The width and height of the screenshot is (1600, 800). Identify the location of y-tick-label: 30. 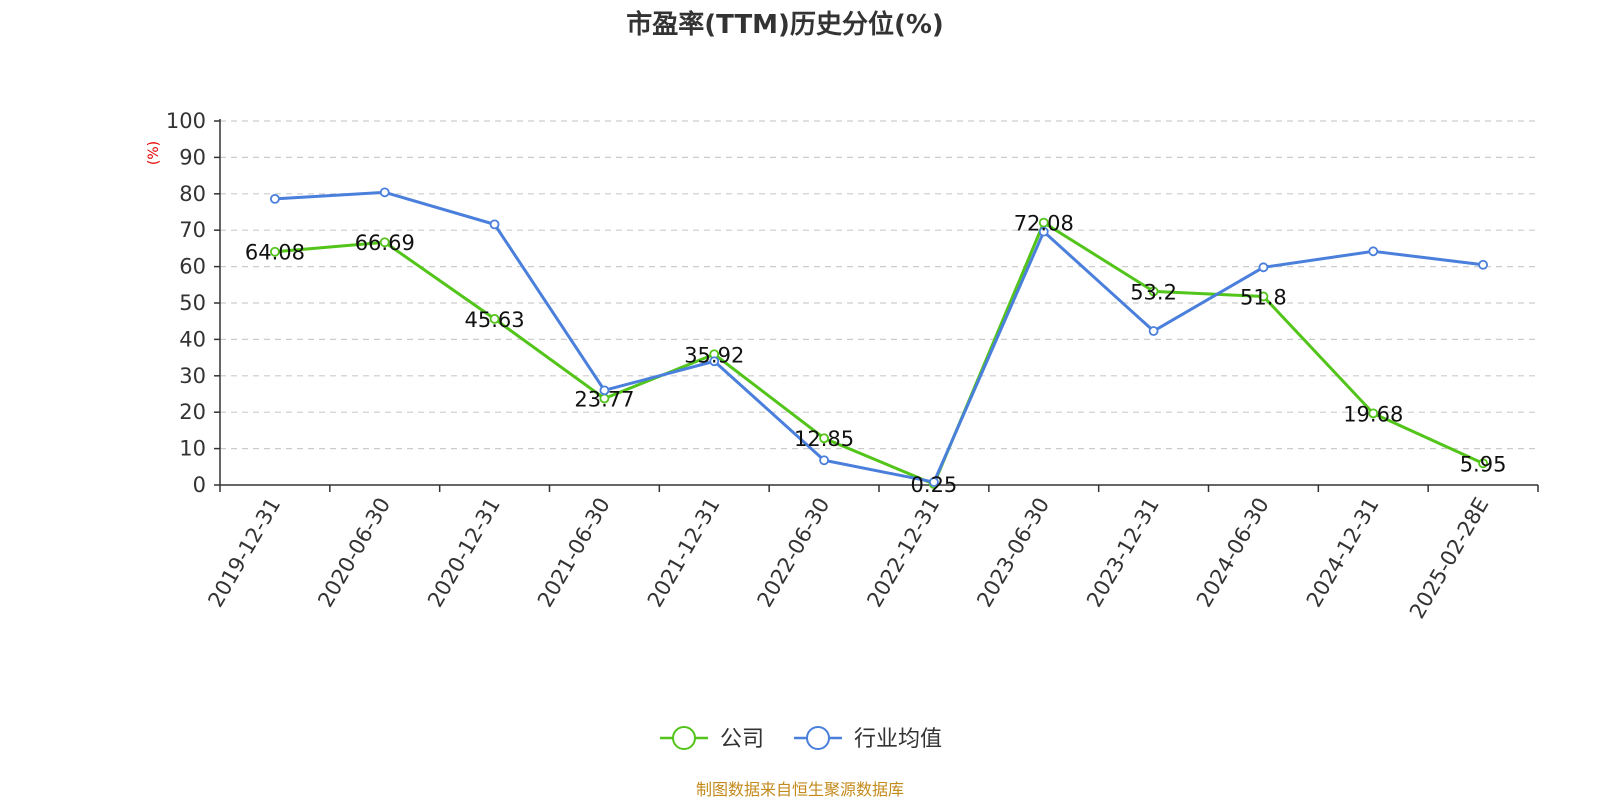
(192, 376).